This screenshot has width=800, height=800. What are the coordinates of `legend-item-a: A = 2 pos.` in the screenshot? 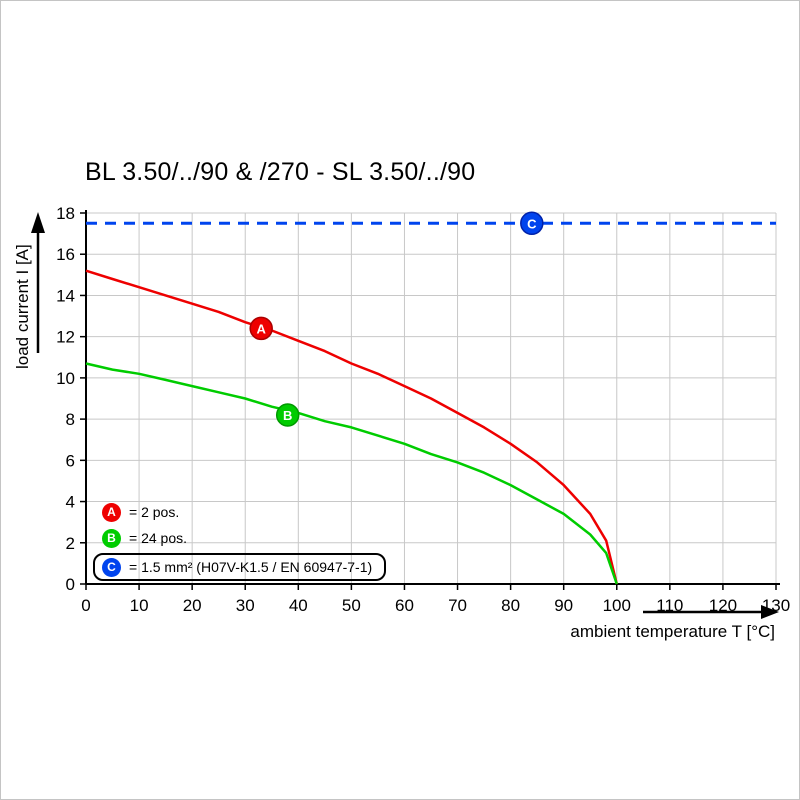 It's located at (239, 512).